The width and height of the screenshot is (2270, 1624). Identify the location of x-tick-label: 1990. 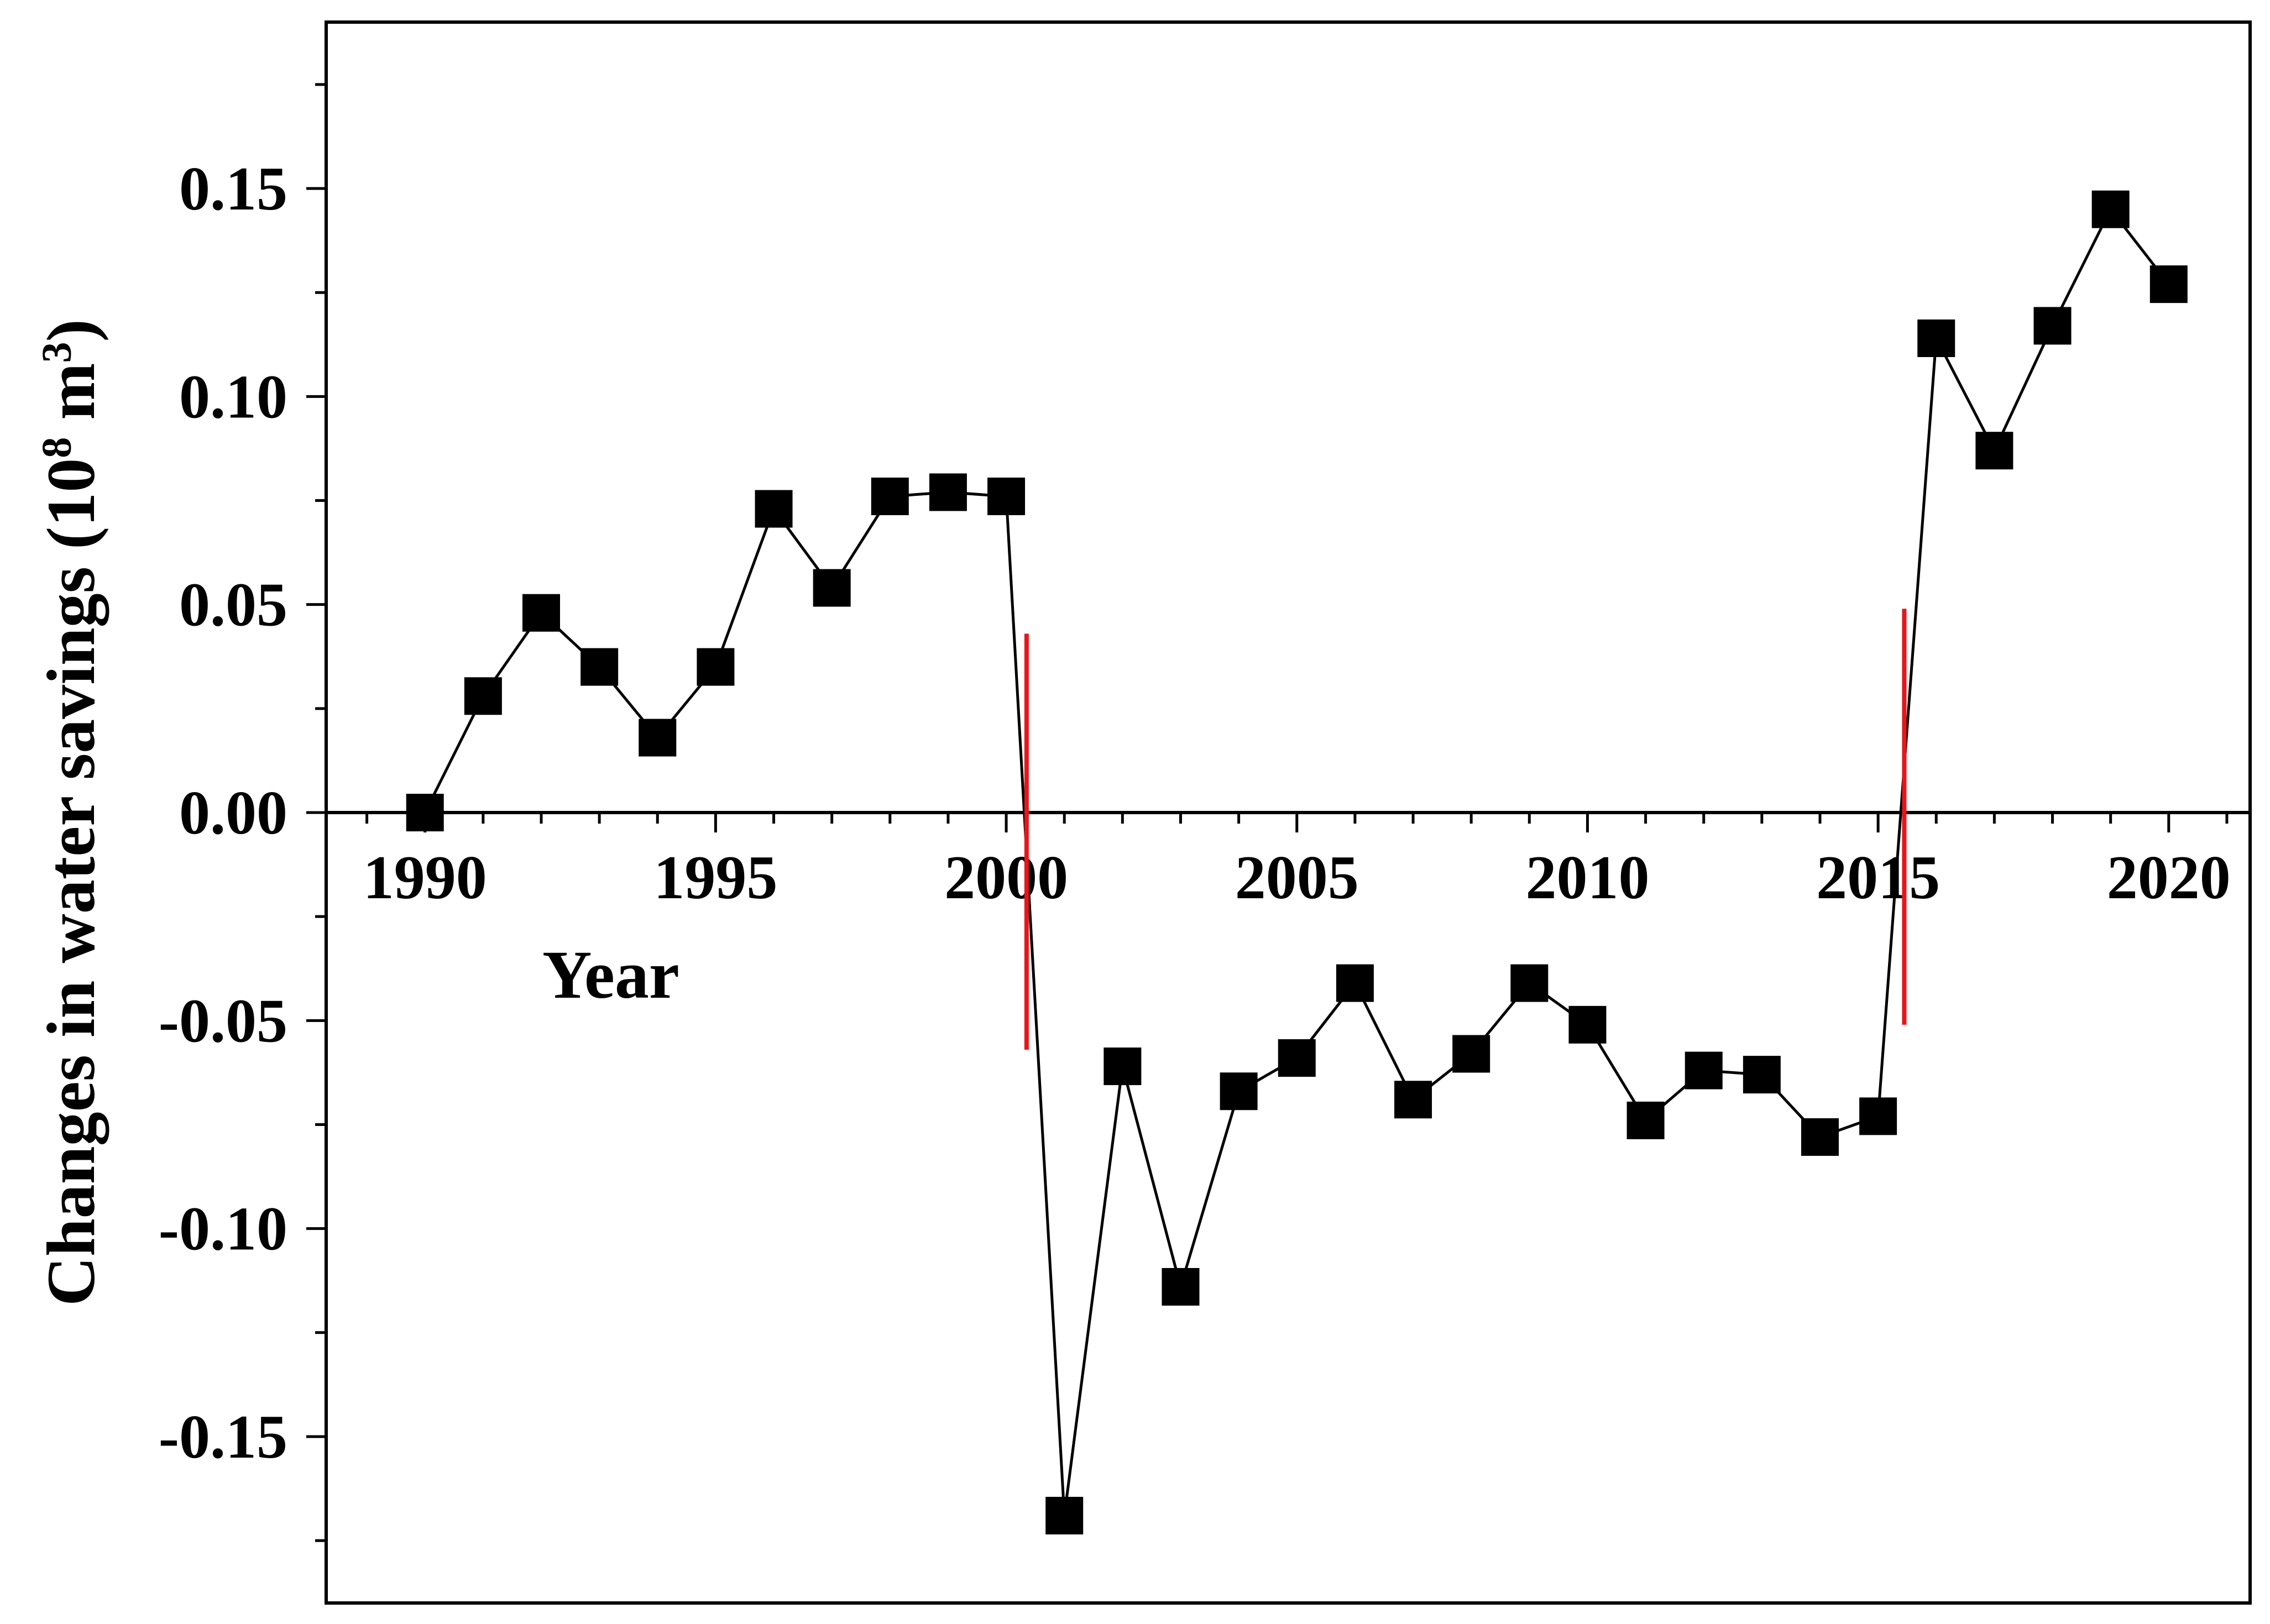
(425, 878).